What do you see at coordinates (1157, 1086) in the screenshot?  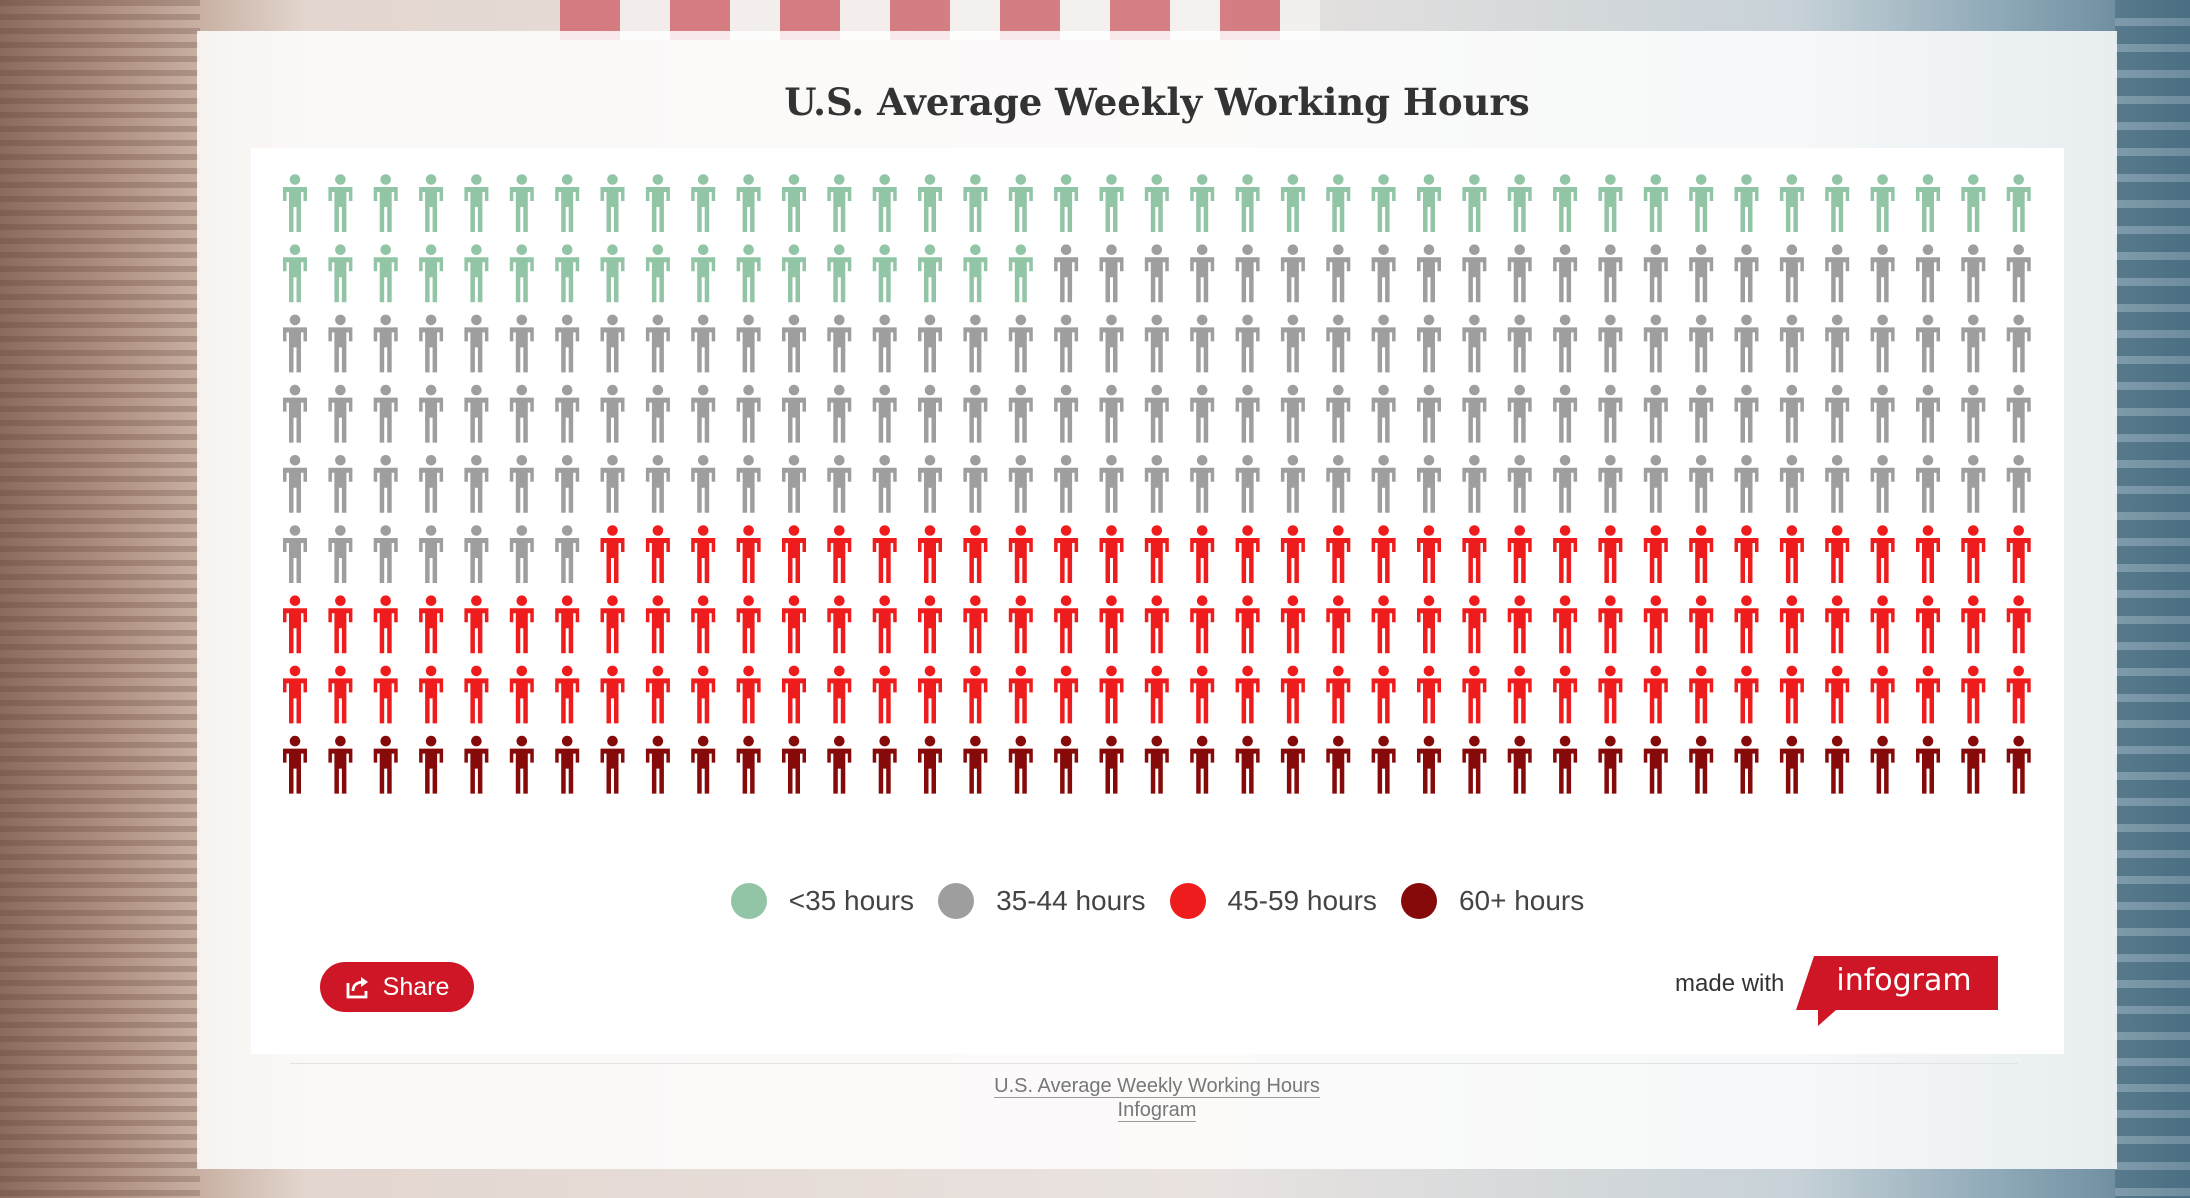 I see `footer-title-link: U.S. Average Weekly Working Hours` at bounding box center [1157, 1086].